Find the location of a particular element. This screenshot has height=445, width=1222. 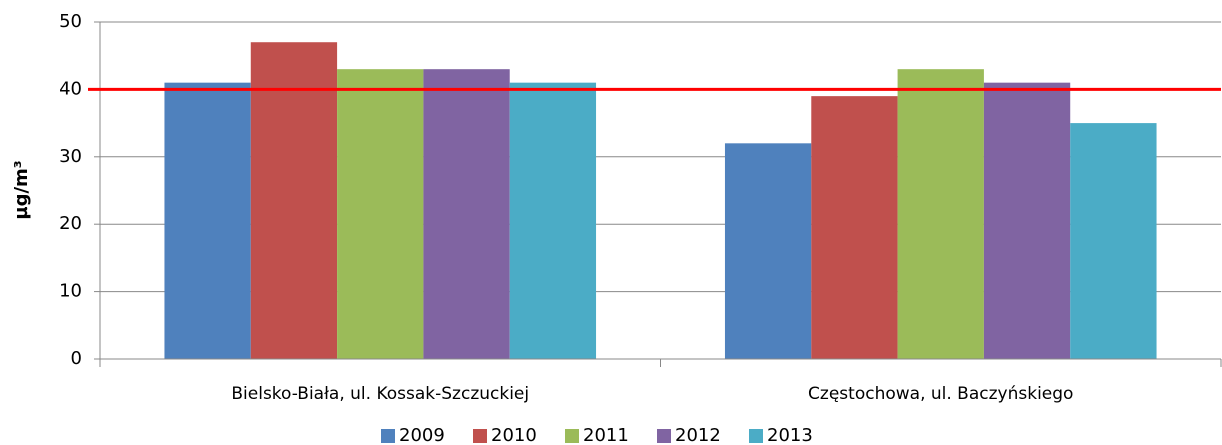

legend-label: 2013 is located at coordinates (790, 435).